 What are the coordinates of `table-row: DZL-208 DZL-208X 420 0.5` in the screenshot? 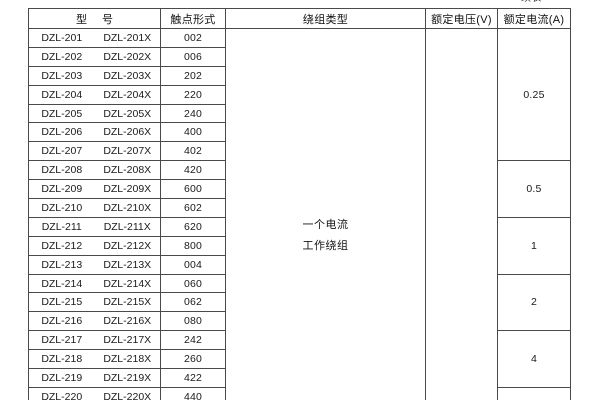 It's located at (299, 189).